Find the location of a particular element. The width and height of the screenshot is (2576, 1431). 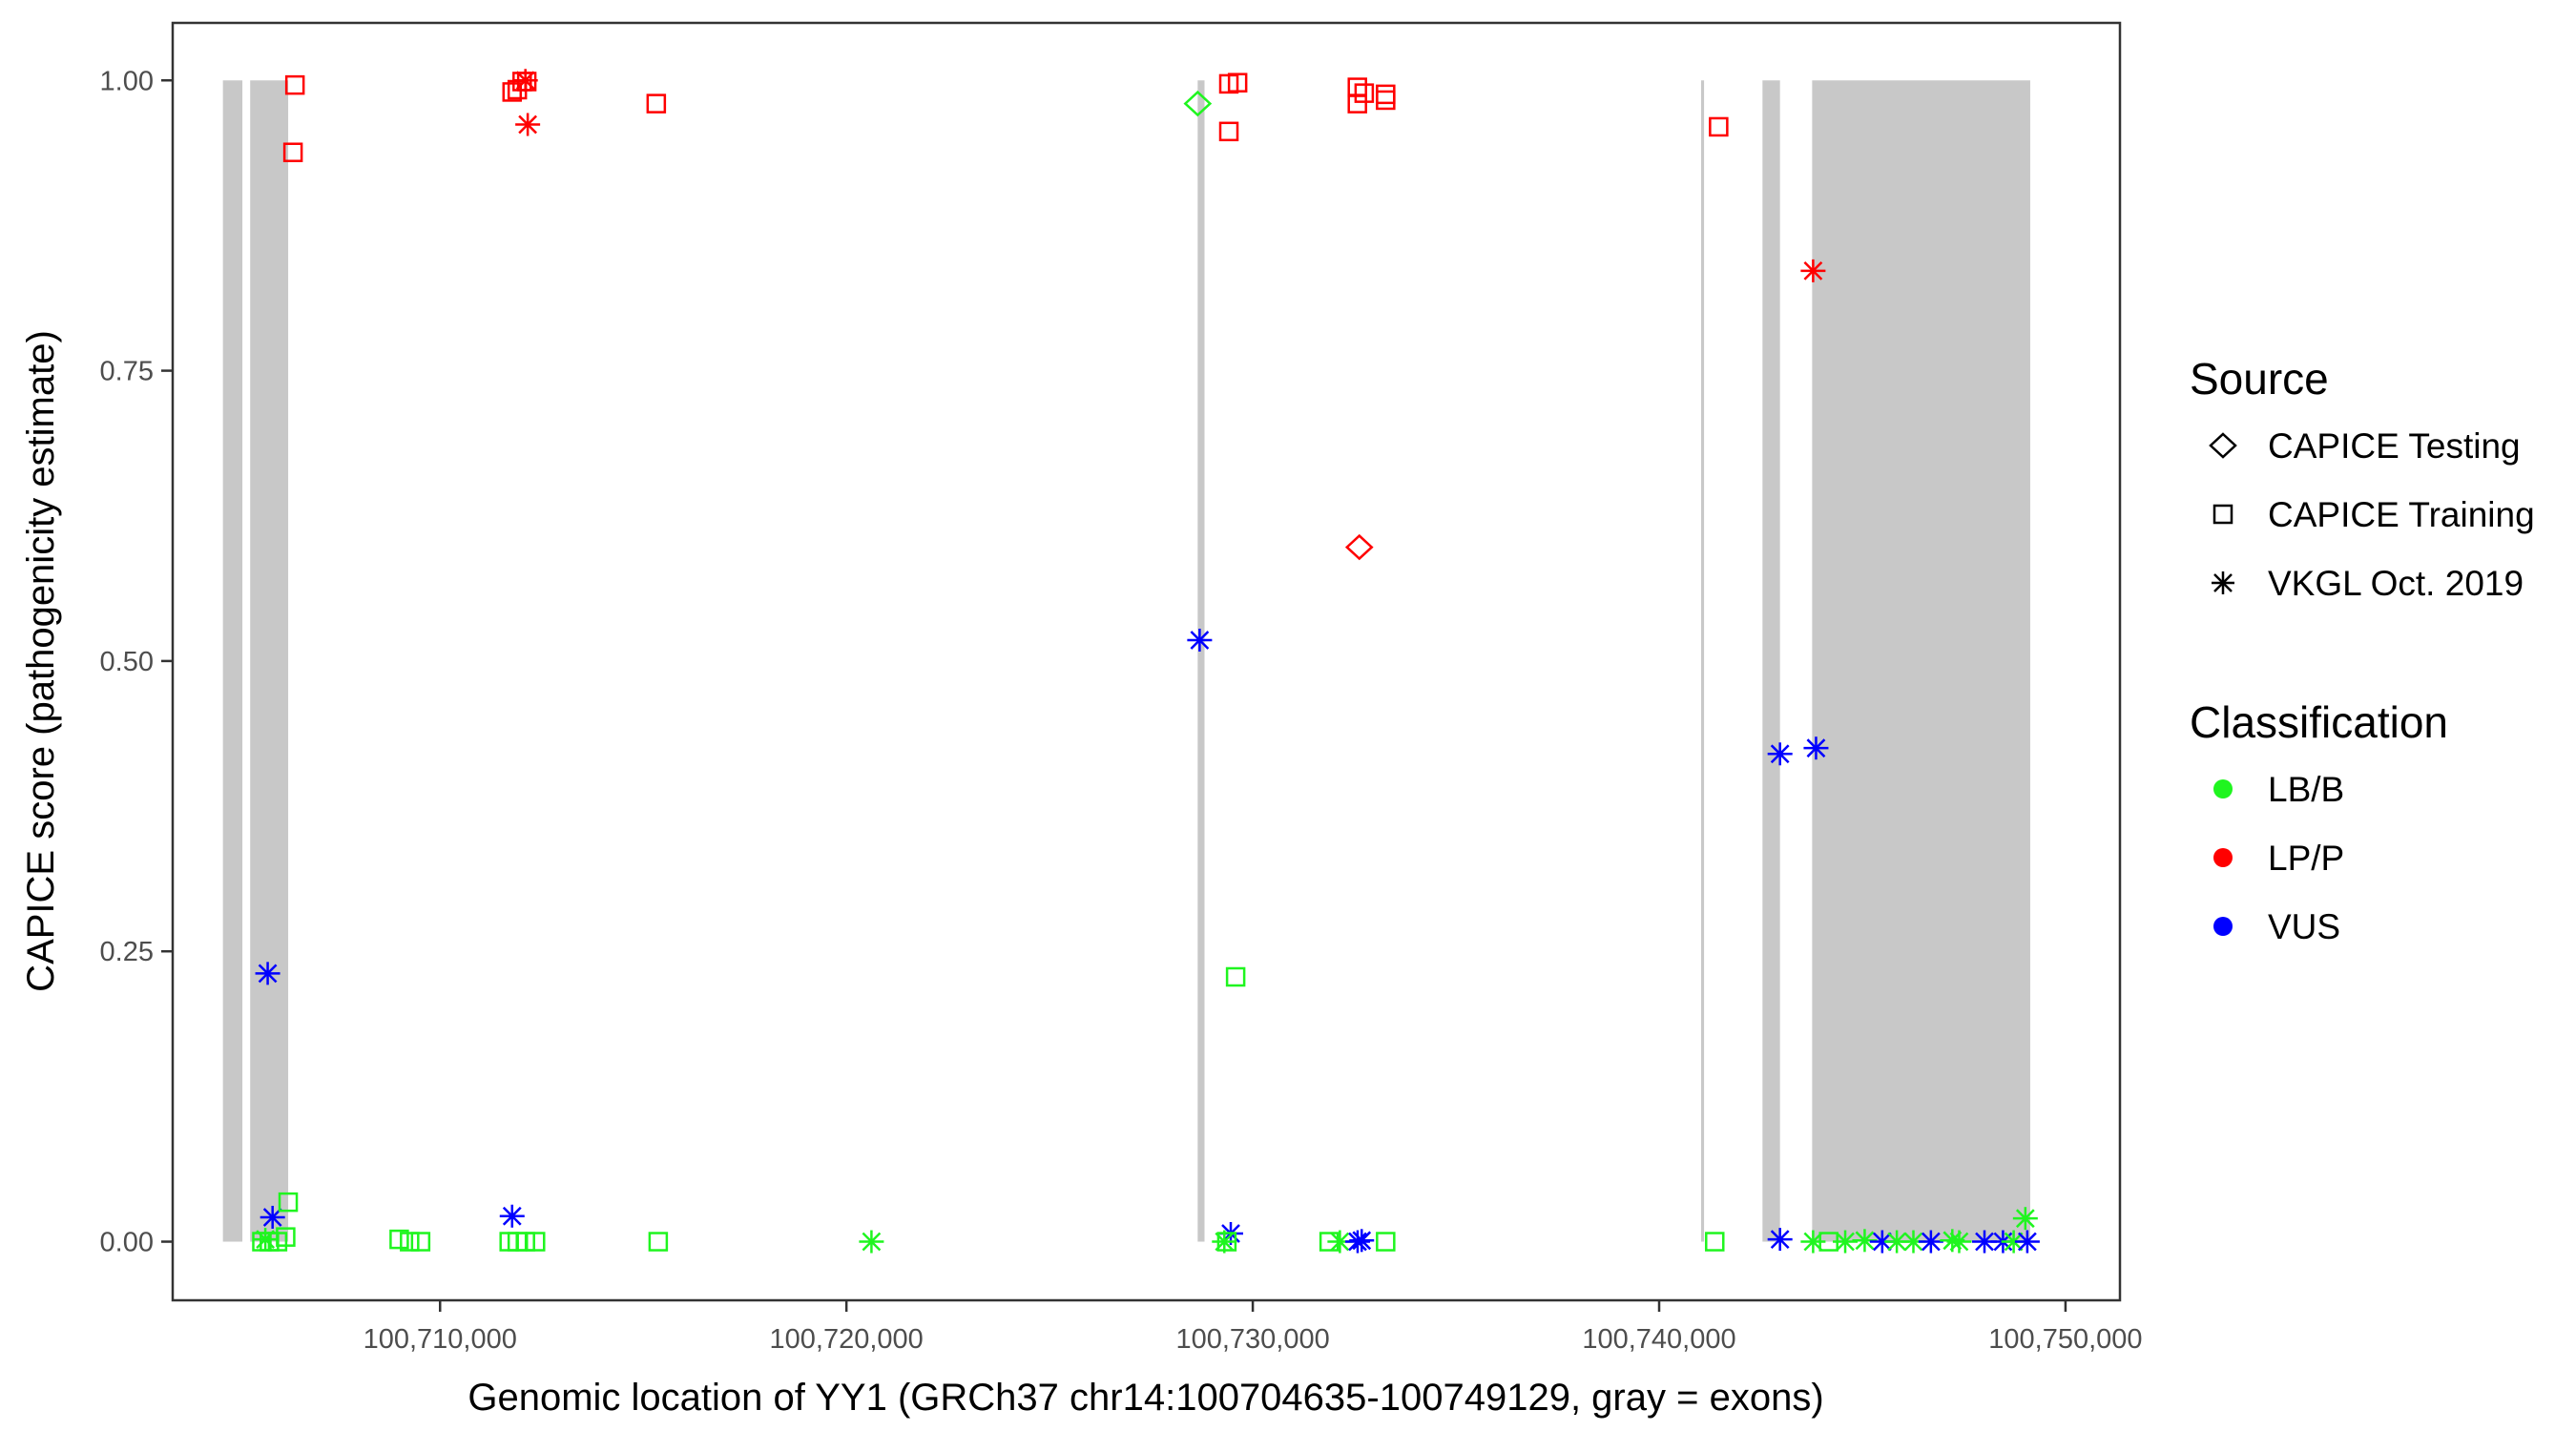

legend-label: VKGL Oct. 2019 is located at coordinates (2396, 583).